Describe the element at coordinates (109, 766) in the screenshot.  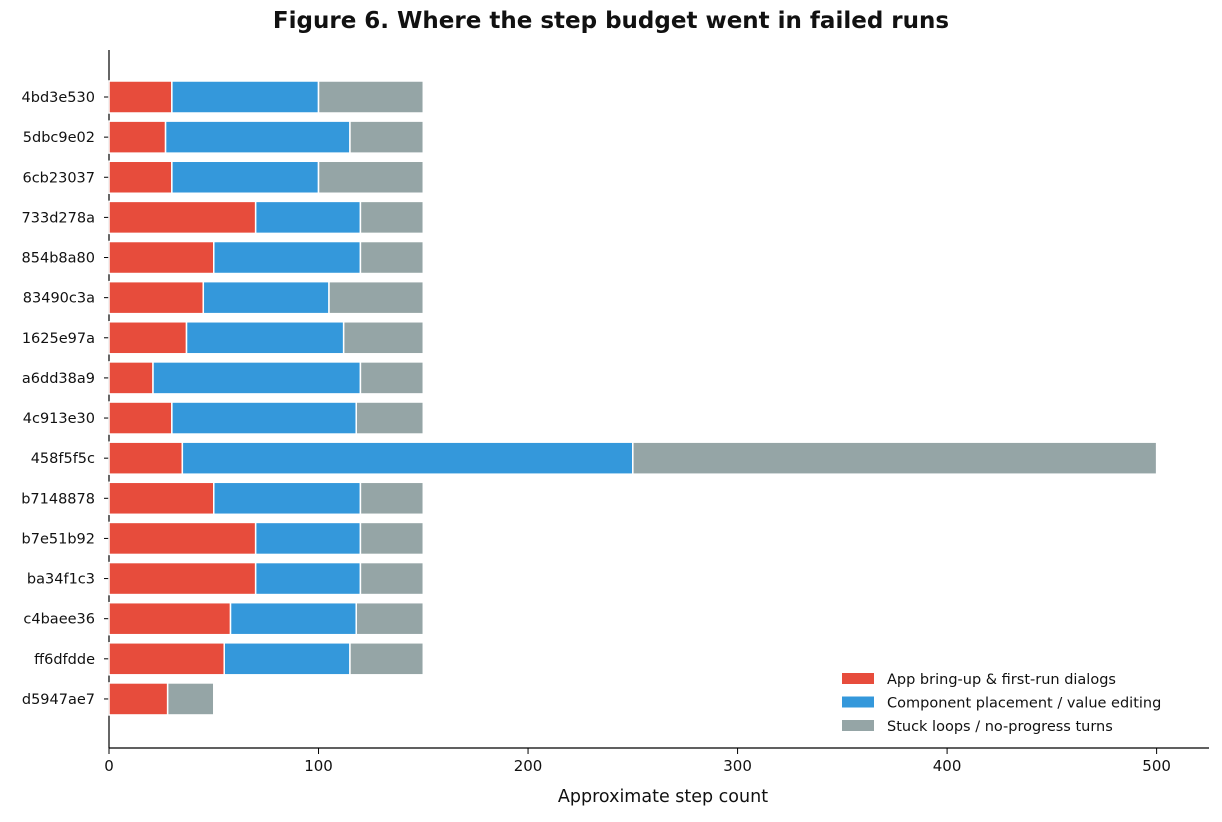
I see `x-tick-label: 0` at that location.